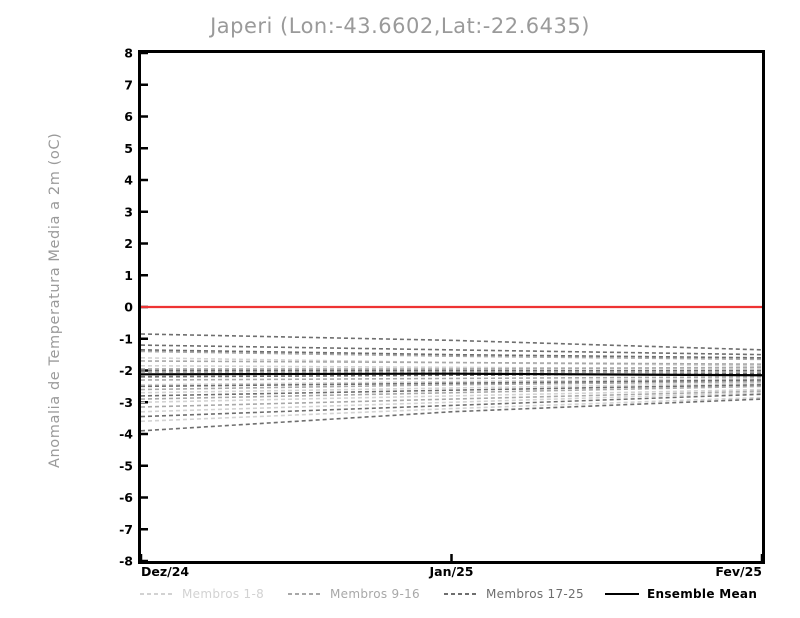  I want to click on legend-label: Membros 9-16, so click(375, 594).